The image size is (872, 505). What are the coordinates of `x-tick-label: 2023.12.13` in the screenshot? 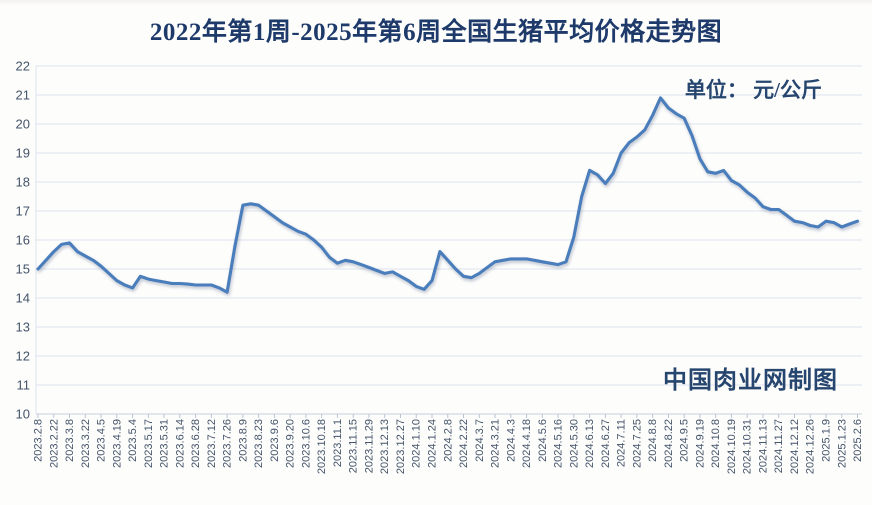 It's located at (385, 446).